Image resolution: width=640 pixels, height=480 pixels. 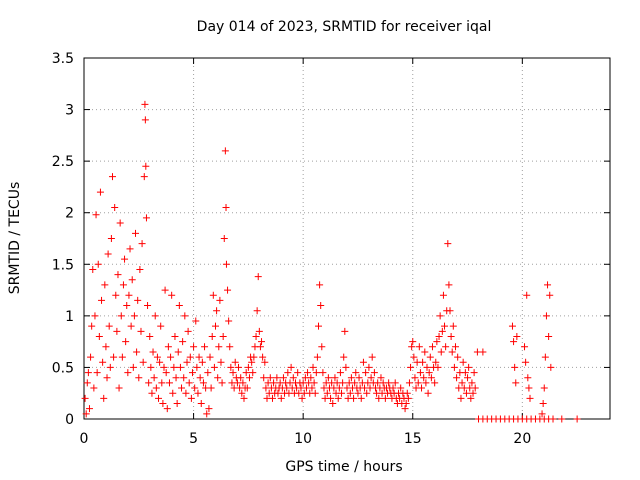 What do you see at coordinates (15, 238) in the screenshot?
I see `y-axis-label: SRMTID / TECUs` at bounding box center [15, 238].